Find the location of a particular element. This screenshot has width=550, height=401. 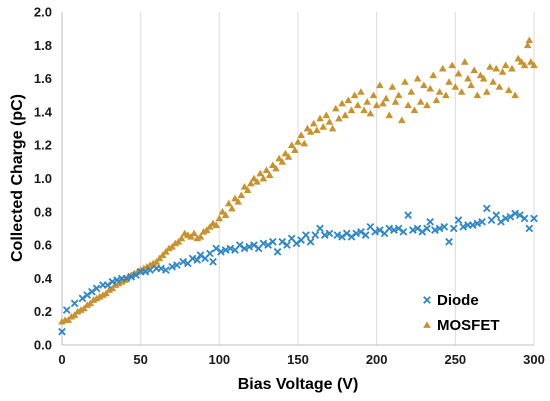

legend-item-diode: Diode is located at coordinates (451, 300).